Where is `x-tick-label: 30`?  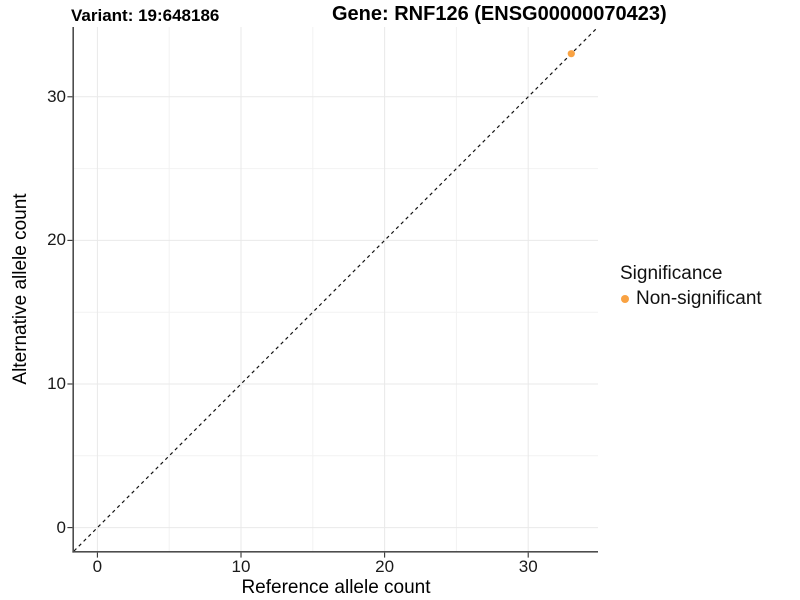
x-tick-label: 30 is located at coordinates (528, 566).